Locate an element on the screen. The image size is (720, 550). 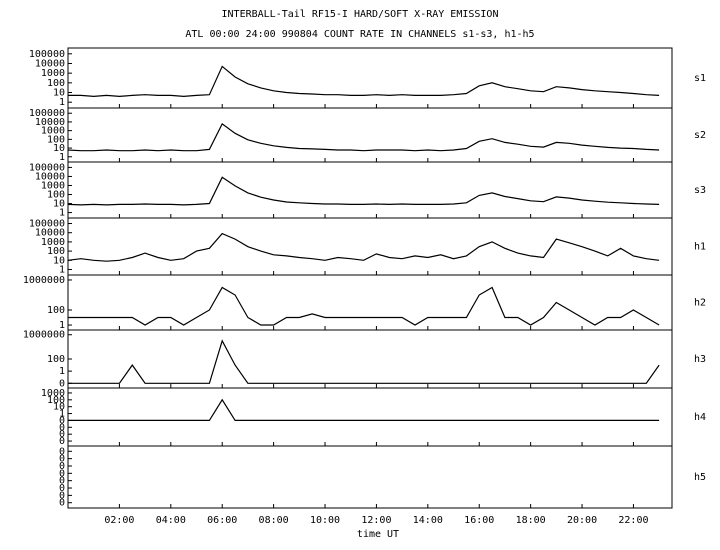
panel-label: h4 is located at coordinates (700, 417).